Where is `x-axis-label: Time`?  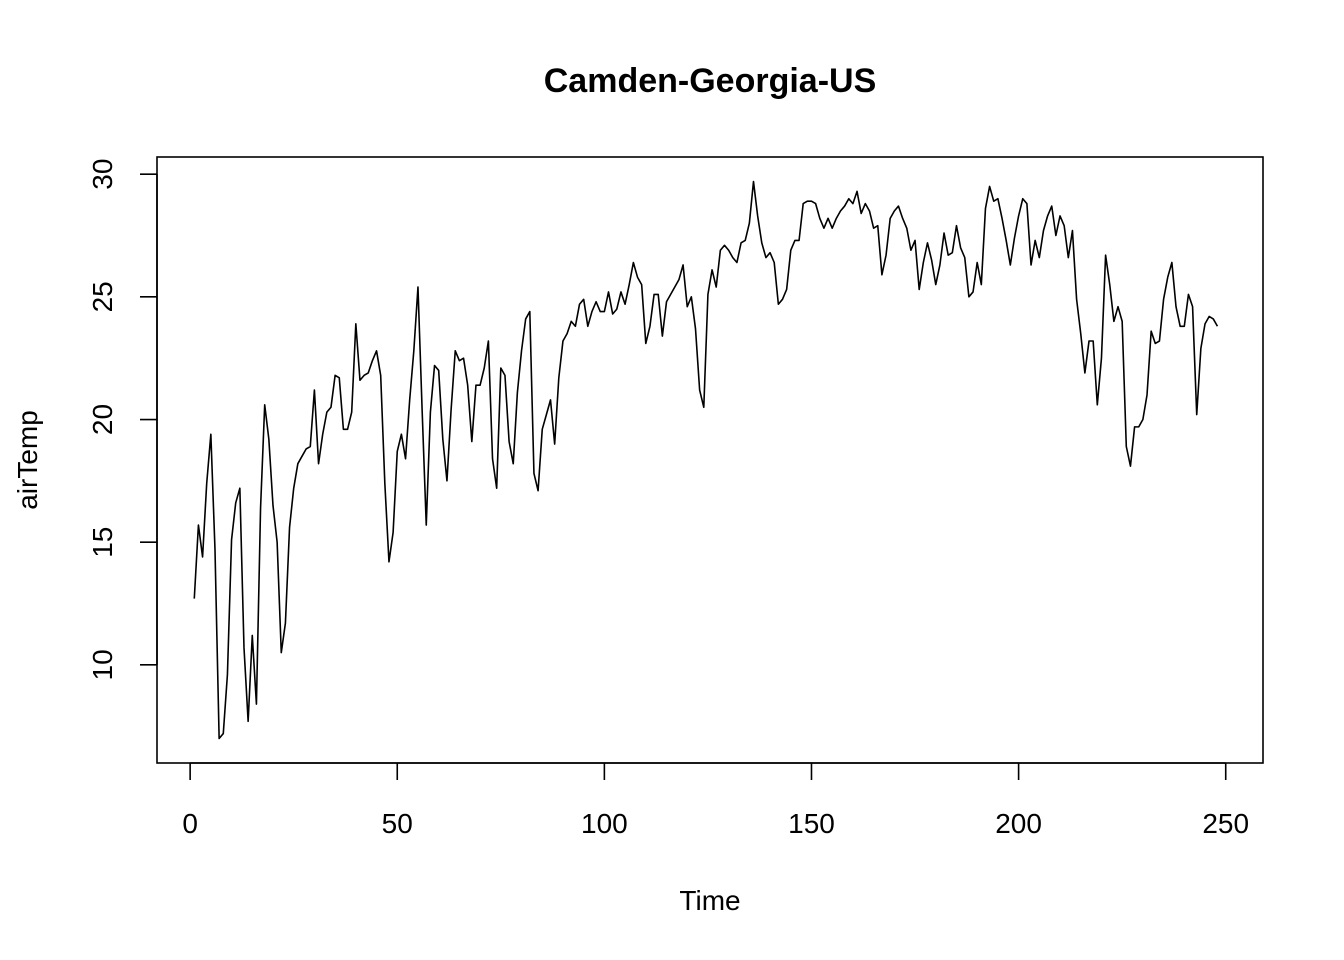 x-axis-label: Time is located at coordinates (709, 900).